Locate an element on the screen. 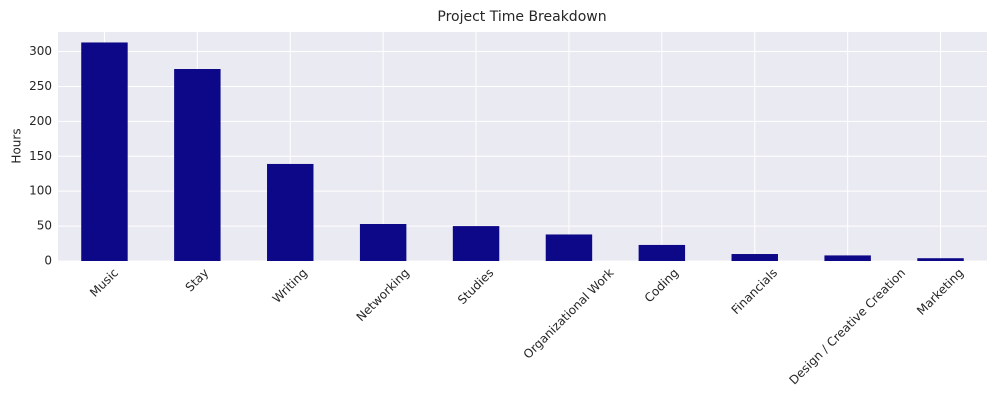  x-tick-label: Coding is located at coordinates (662, 286).